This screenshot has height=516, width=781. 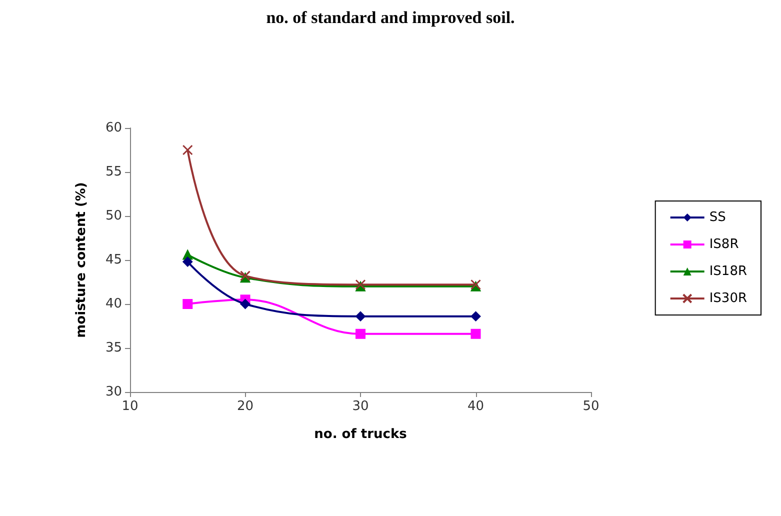 I want to click on y-tick-label: 30, so click(x=113, y=392).